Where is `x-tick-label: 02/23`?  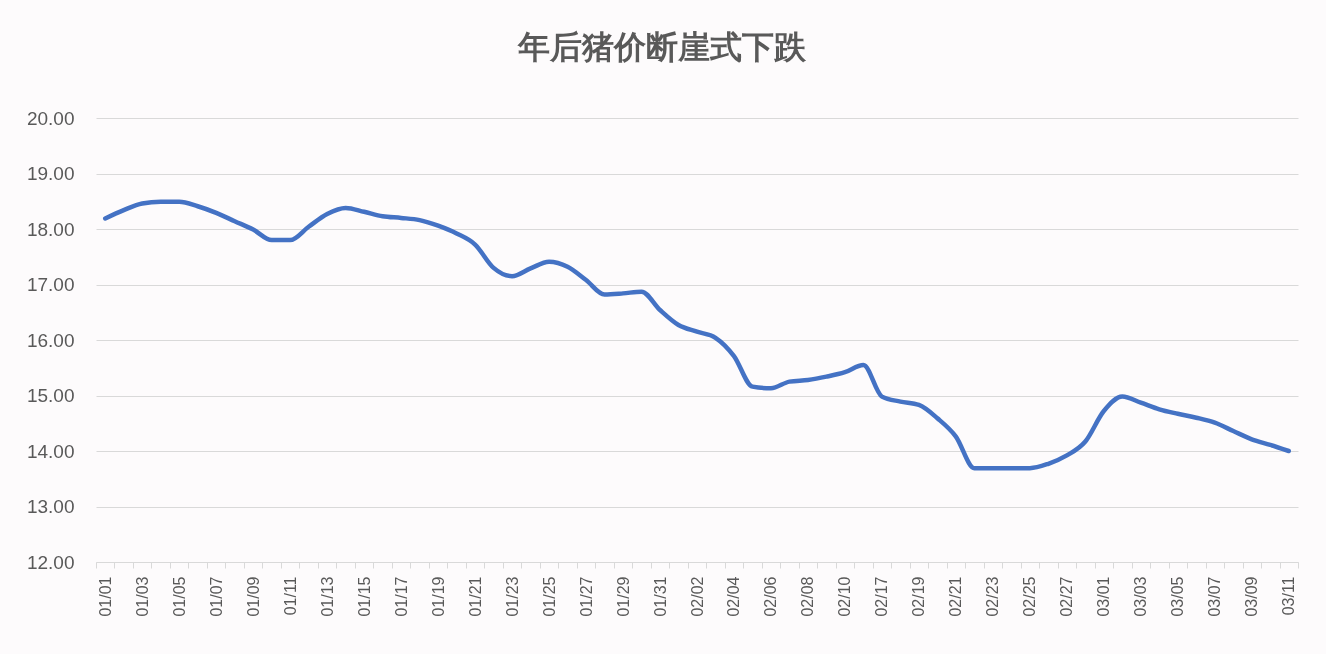 x-tick-label: 02/23 is located at coordinates (993, 596).